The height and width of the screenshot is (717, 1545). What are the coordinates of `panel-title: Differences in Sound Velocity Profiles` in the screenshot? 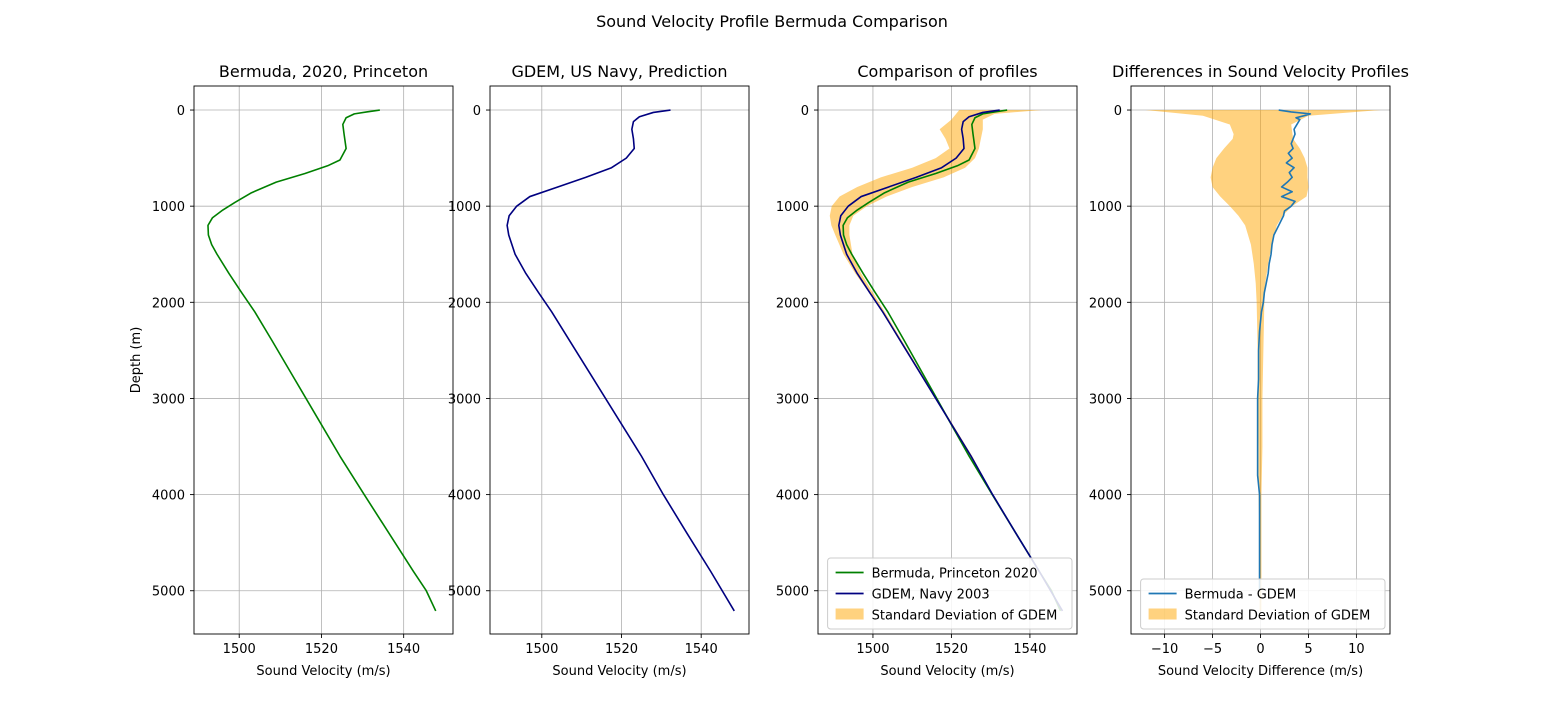 It's located at (1260, 71).